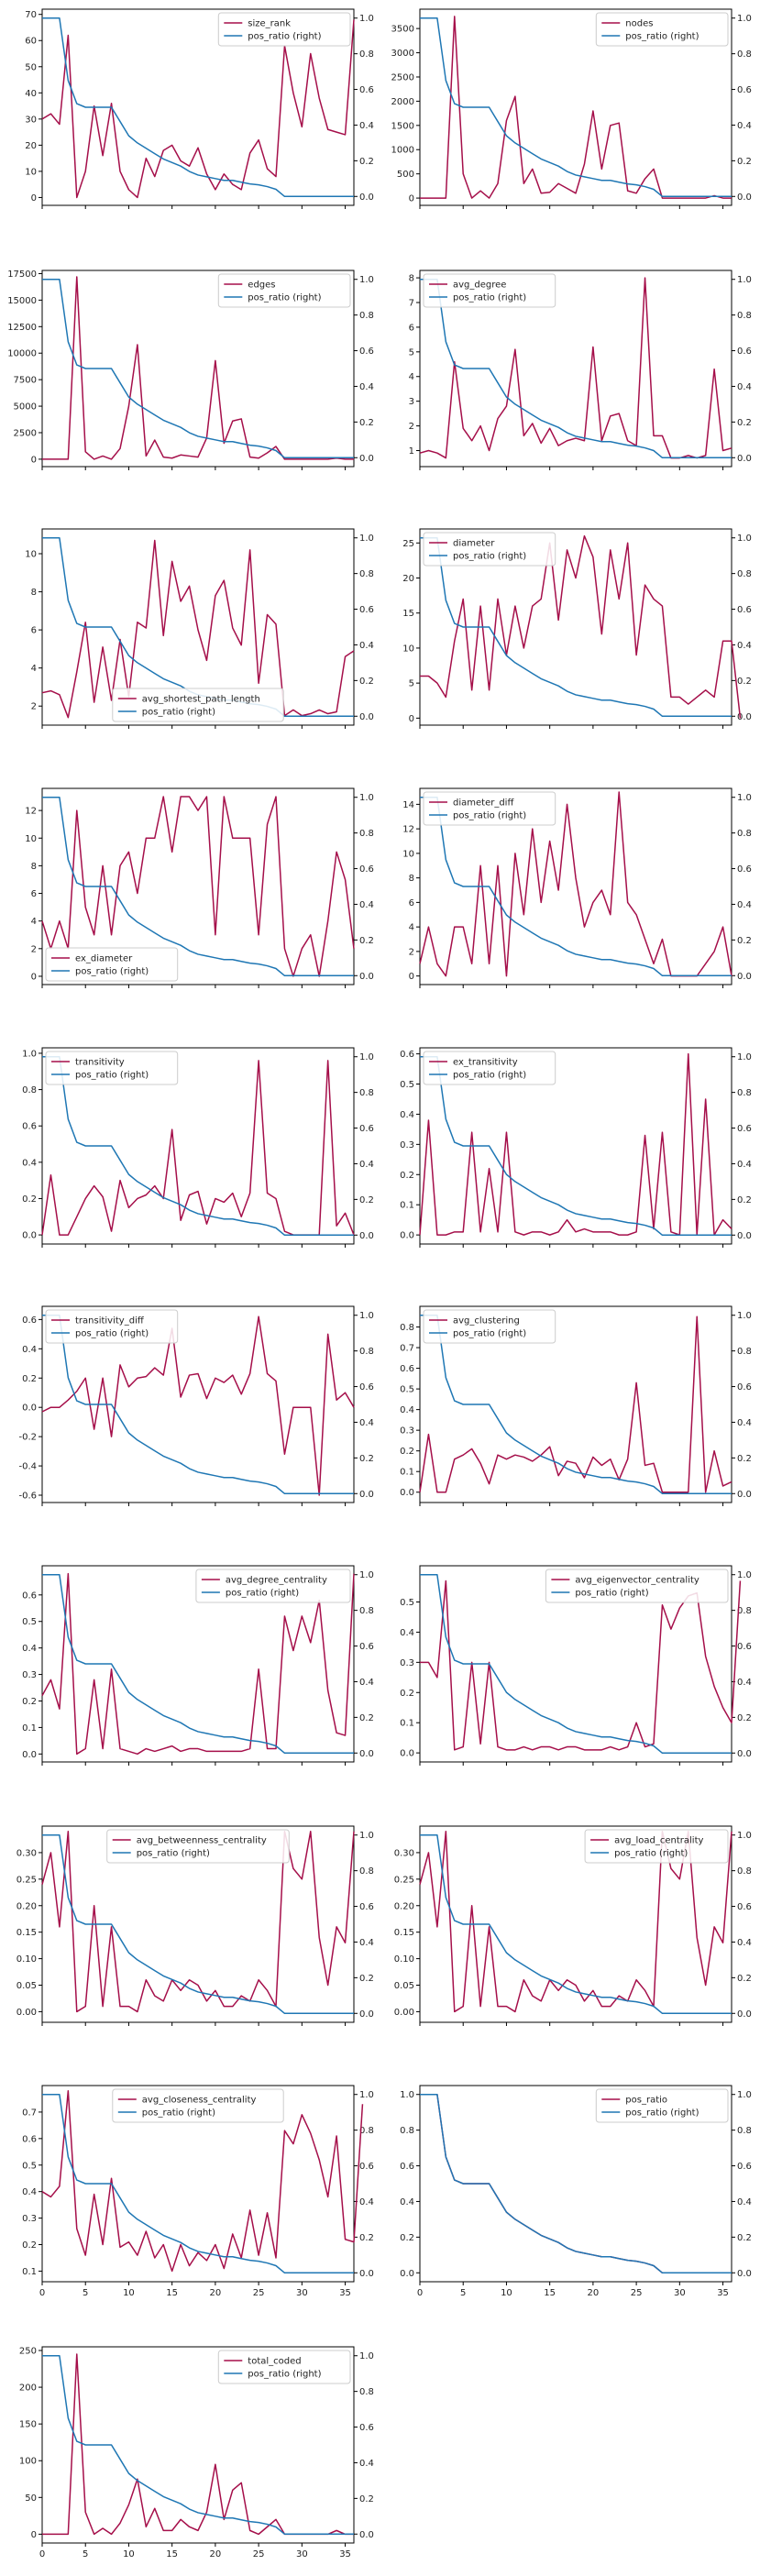 The image size is (760, 2576). Describe the element at coordinates (575, 1404) in the screenshot. I see `series-line-avg_clustering` at that location.